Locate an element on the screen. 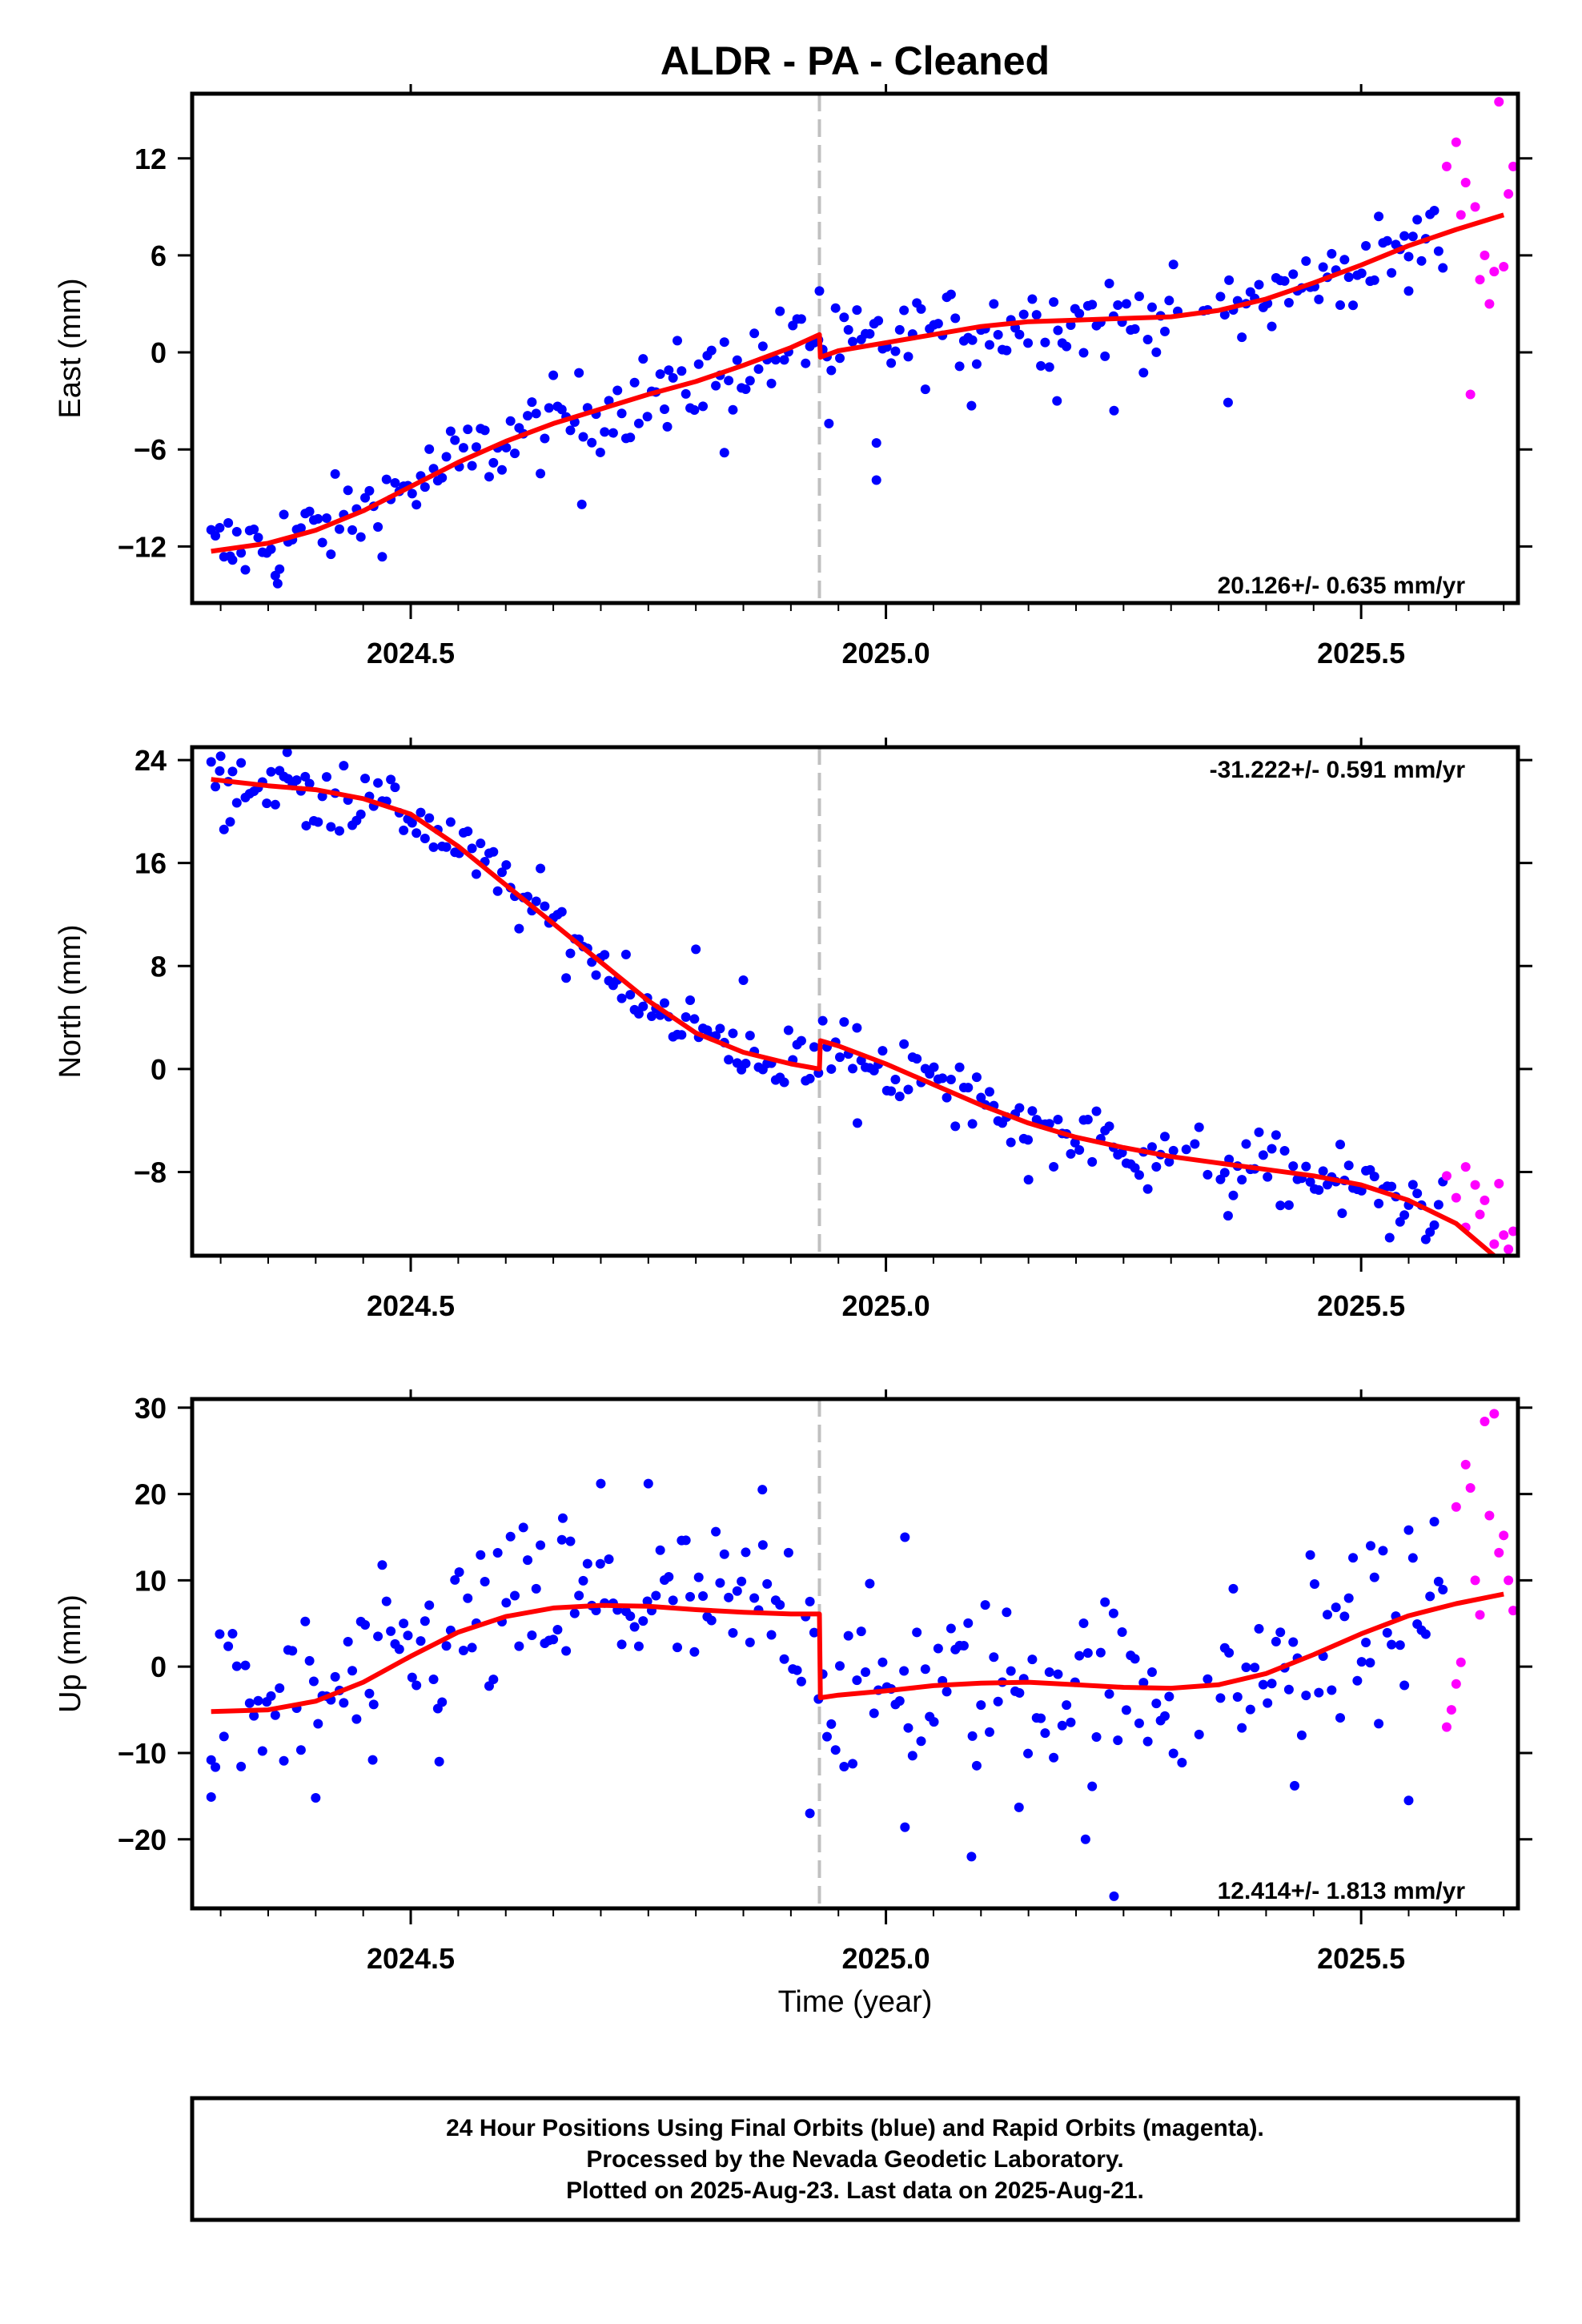 The height and width of the screenshot is (2324, 1582). x-tick-label: 2025.0 is located at coordinates (886, 653).